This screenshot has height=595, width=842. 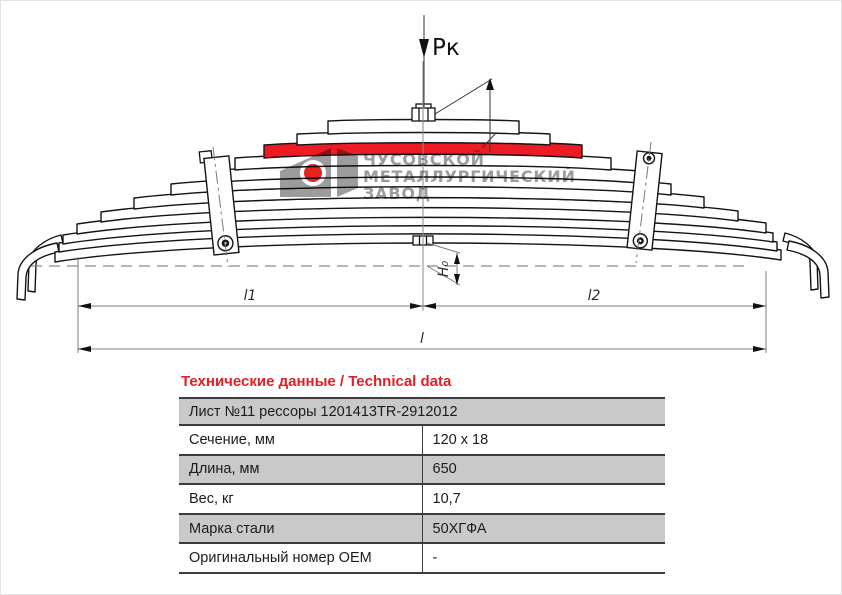 I want to click on right-clamp, so click(x=644, y=200).